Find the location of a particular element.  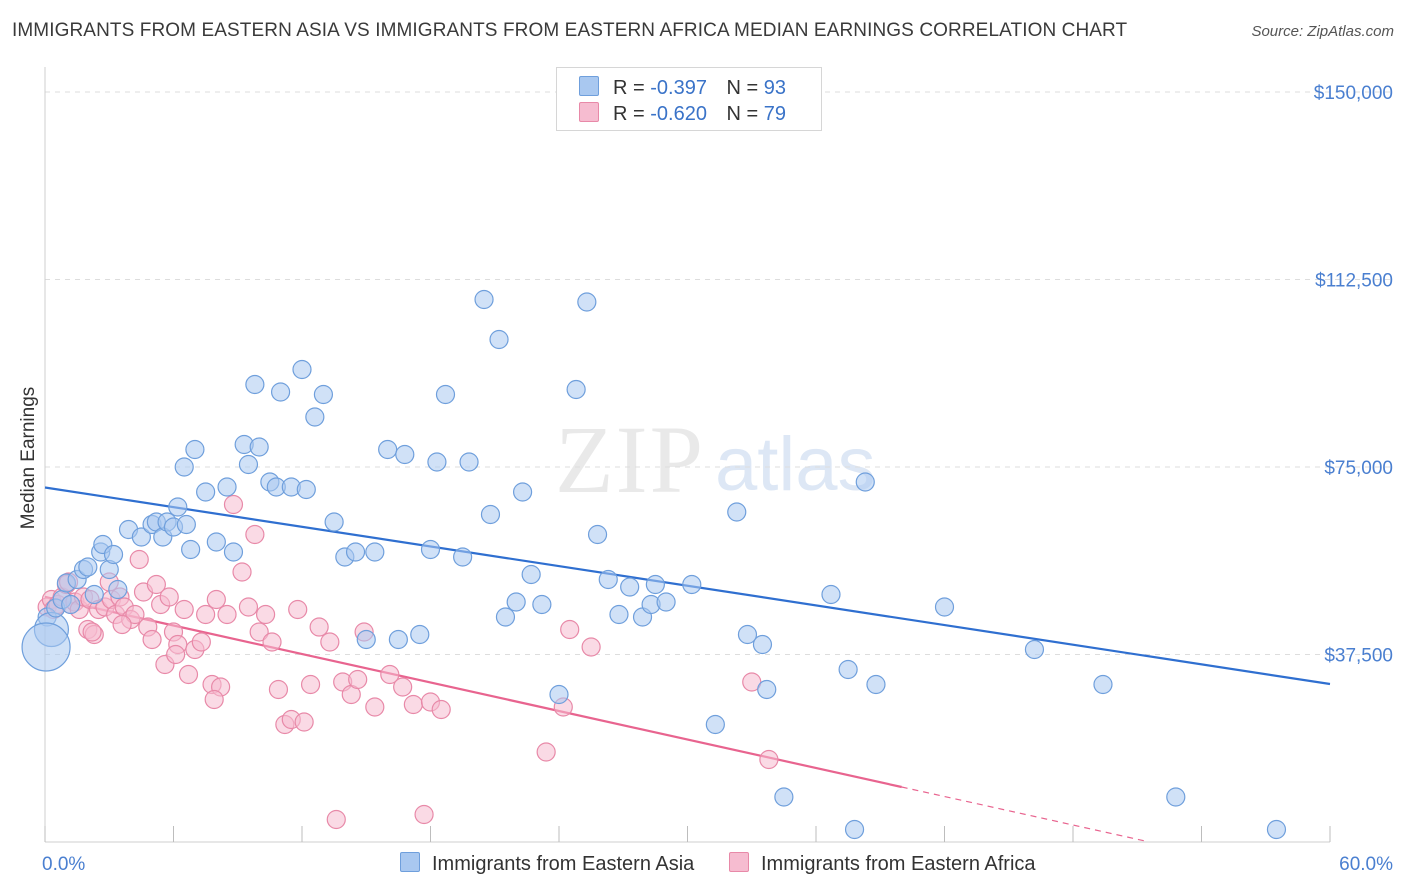

bottom-legend-eastern-africa: Immigrants from Eastern Africa is located at coordinates (882, 864).